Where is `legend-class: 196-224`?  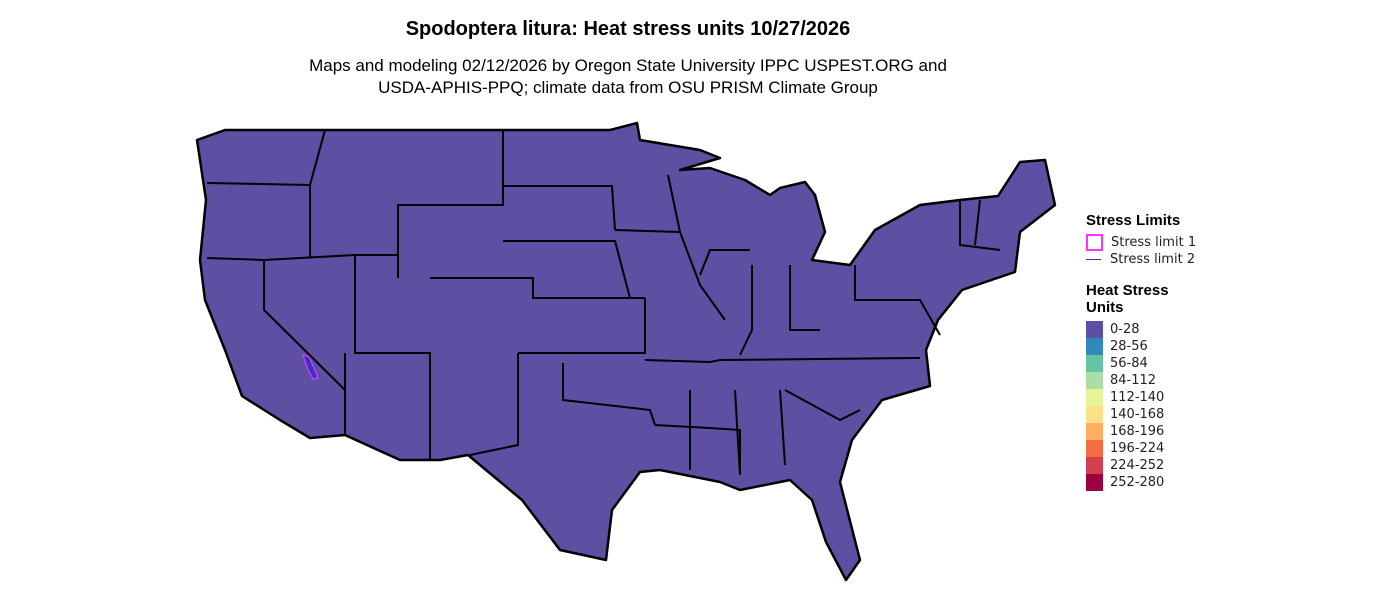
legend-class: 196-224 is located at coordinates (1141, 448).